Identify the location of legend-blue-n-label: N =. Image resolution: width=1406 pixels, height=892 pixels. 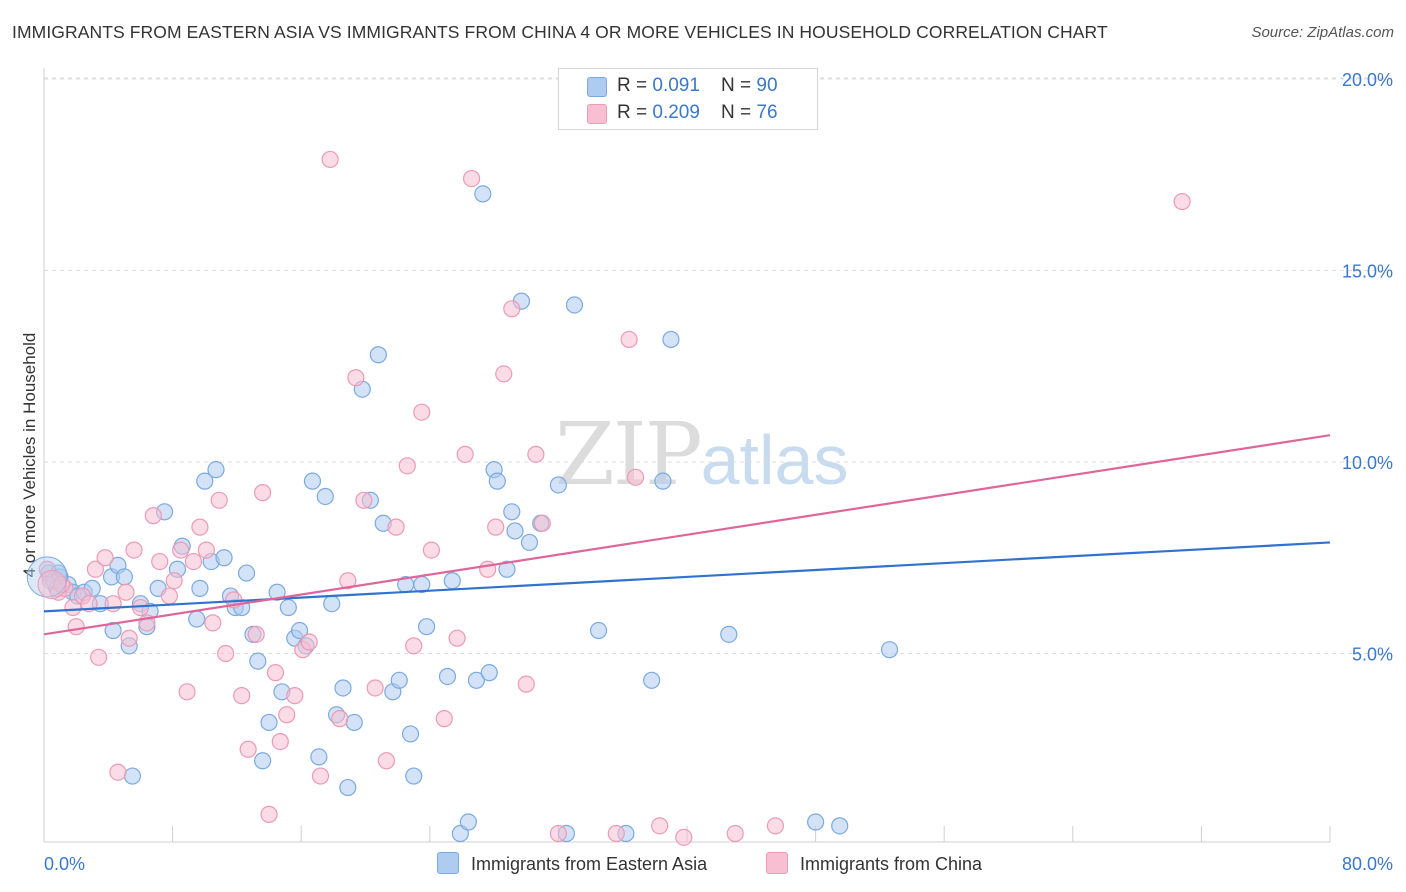
(739, 85).